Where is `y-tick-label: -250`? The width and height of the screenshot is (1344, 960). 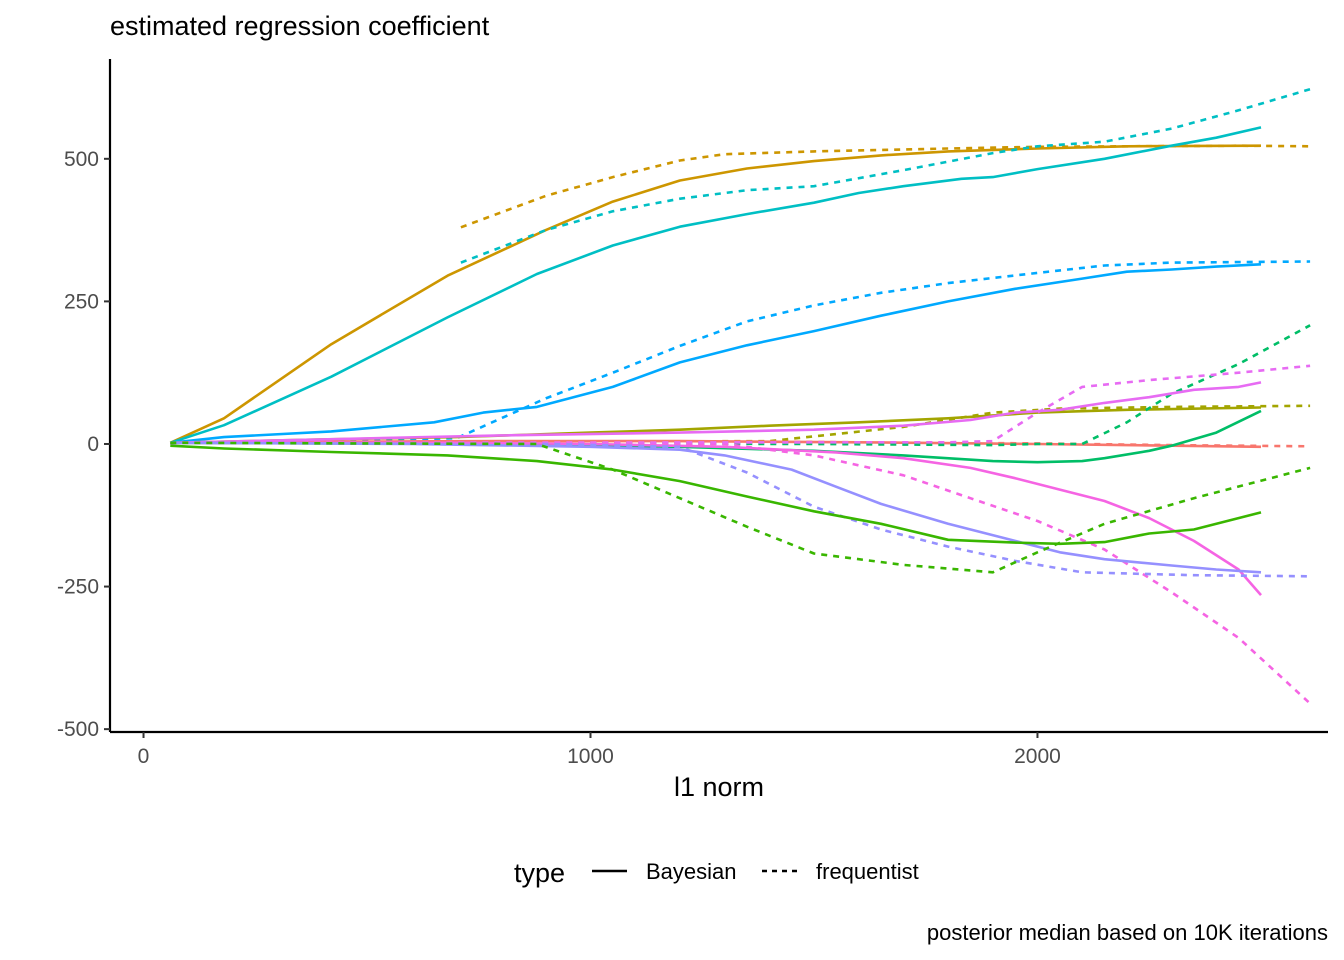
y-tick-label: -250 is located at coordinates (78, 587).